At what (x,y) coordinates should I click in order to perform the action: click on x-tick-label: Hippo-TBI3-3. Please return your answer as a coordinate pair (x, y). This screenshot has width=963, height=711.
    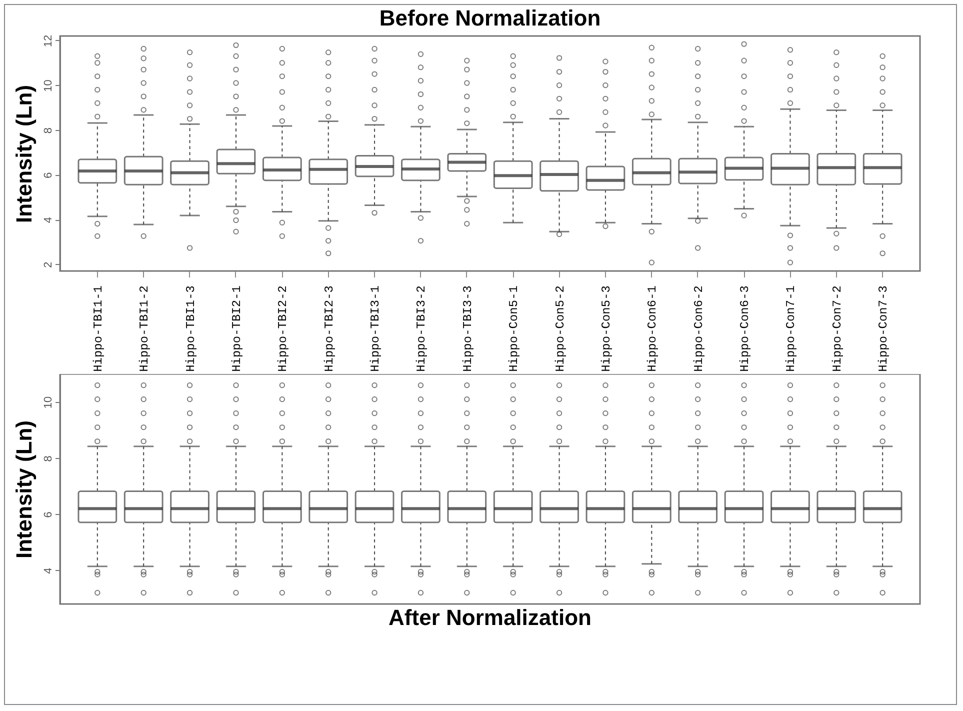
    Looking at the image, I should click on (467, 329).